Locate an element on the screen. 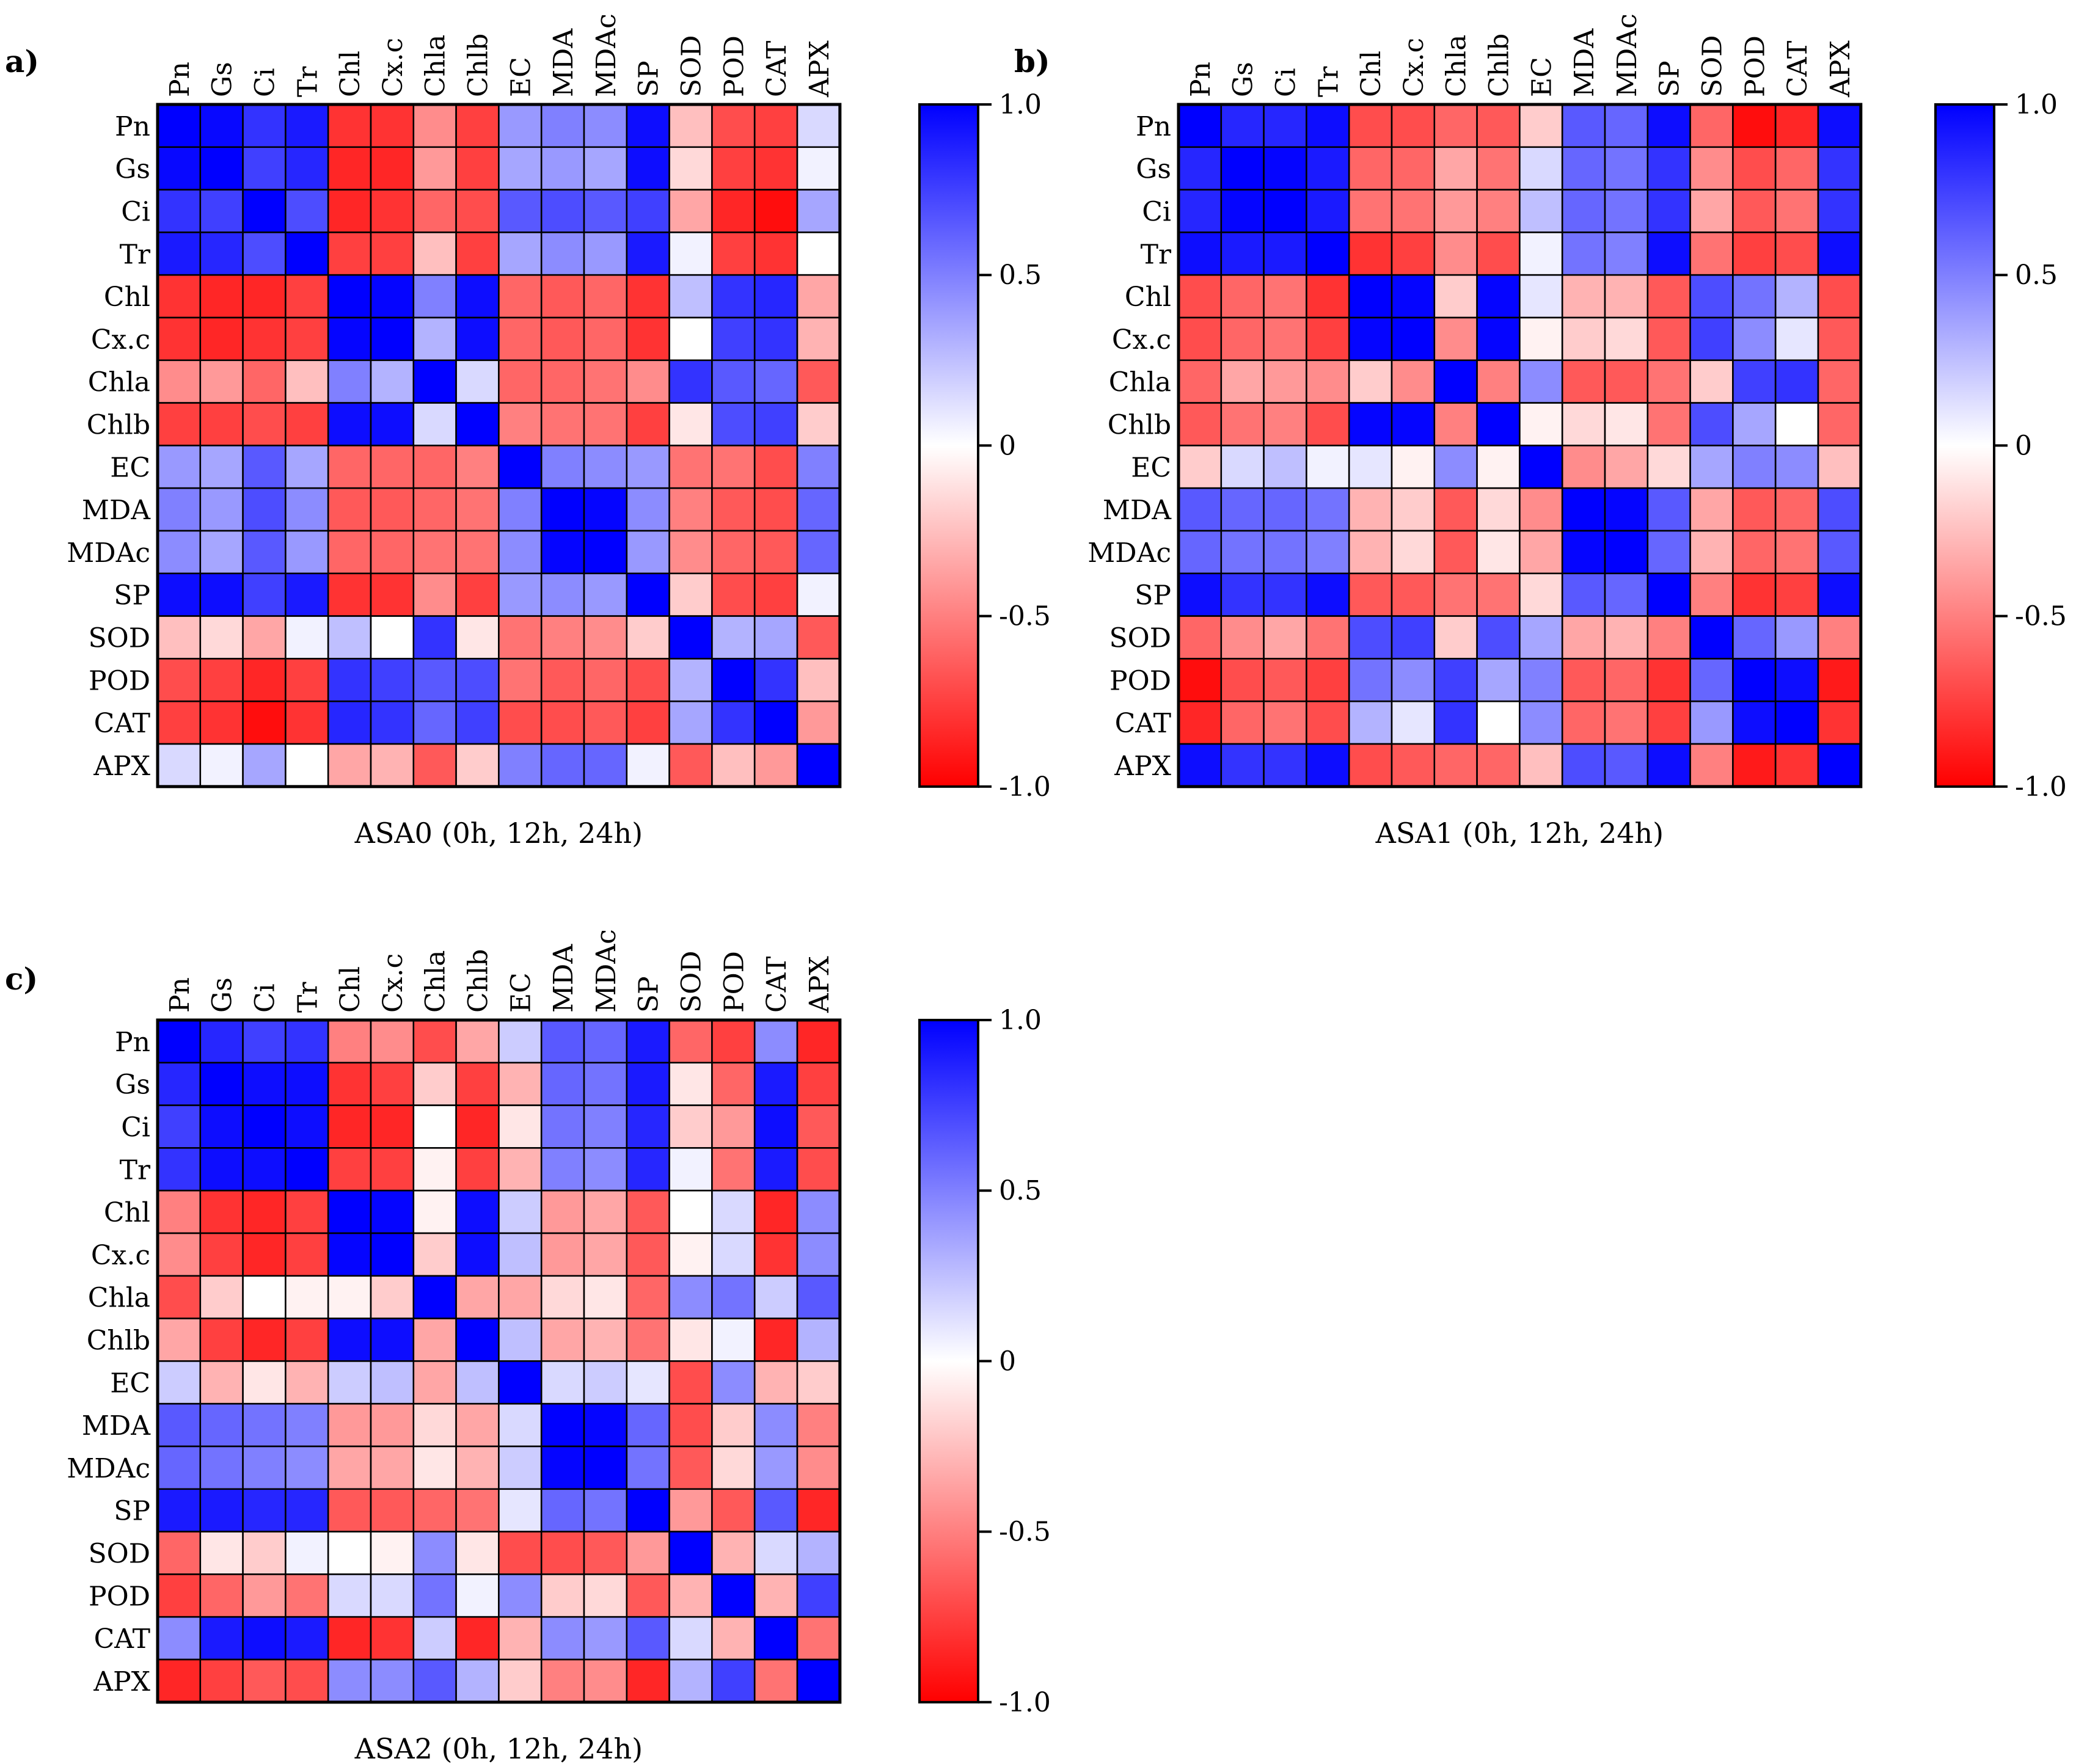 This screenshot has width=2076, height=1764. colorbar-tick-label: 0.5 is located at coordinates (1020, 275).